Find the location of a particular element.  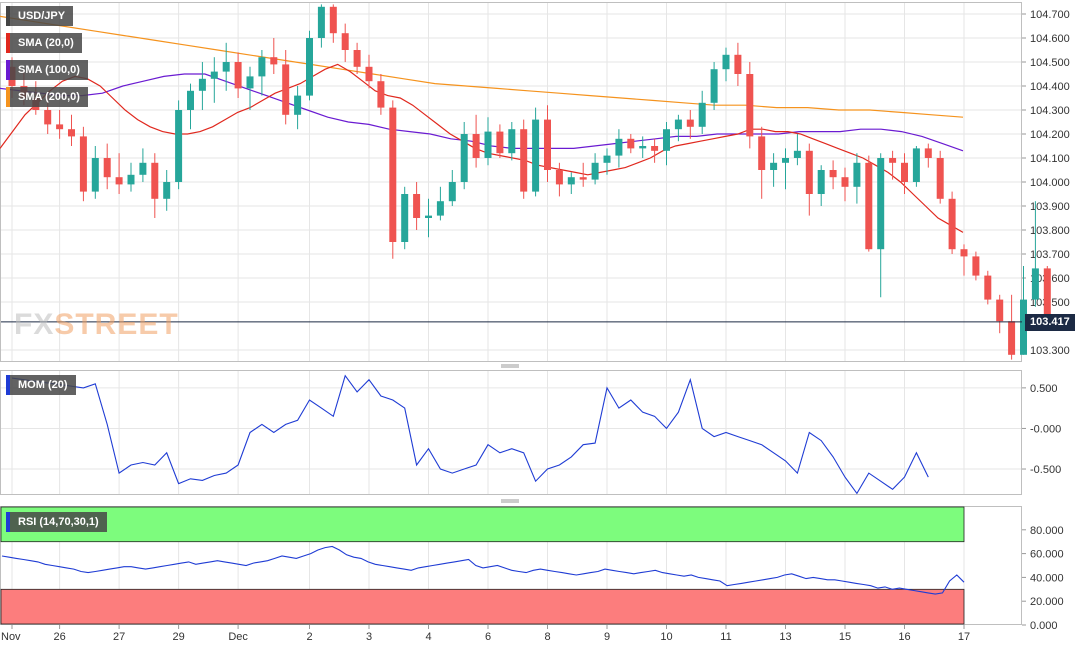

legend-momentum-swatch is located at coordinates (8, 385).